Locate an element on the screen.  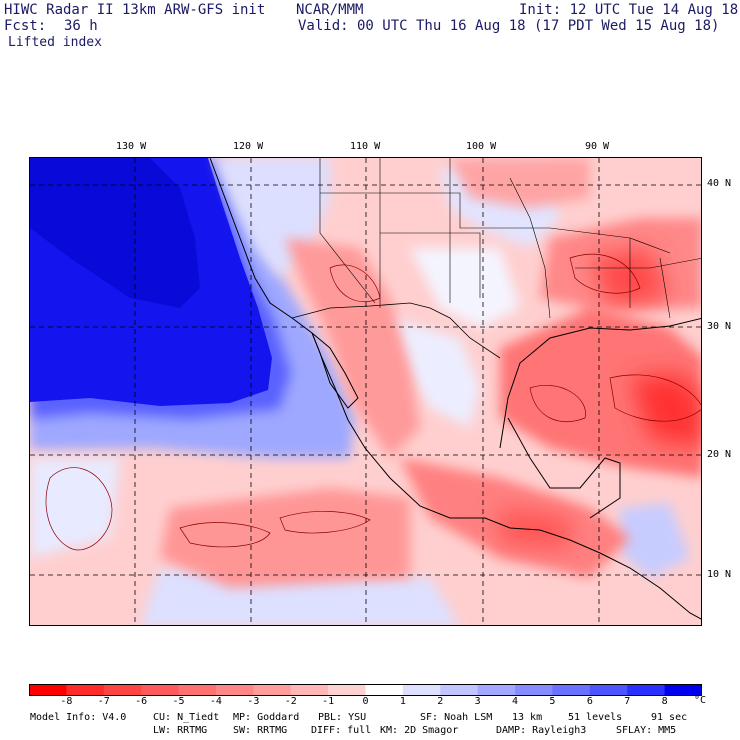
forecast-label: Fcst: is located at coordinates (25, 26).